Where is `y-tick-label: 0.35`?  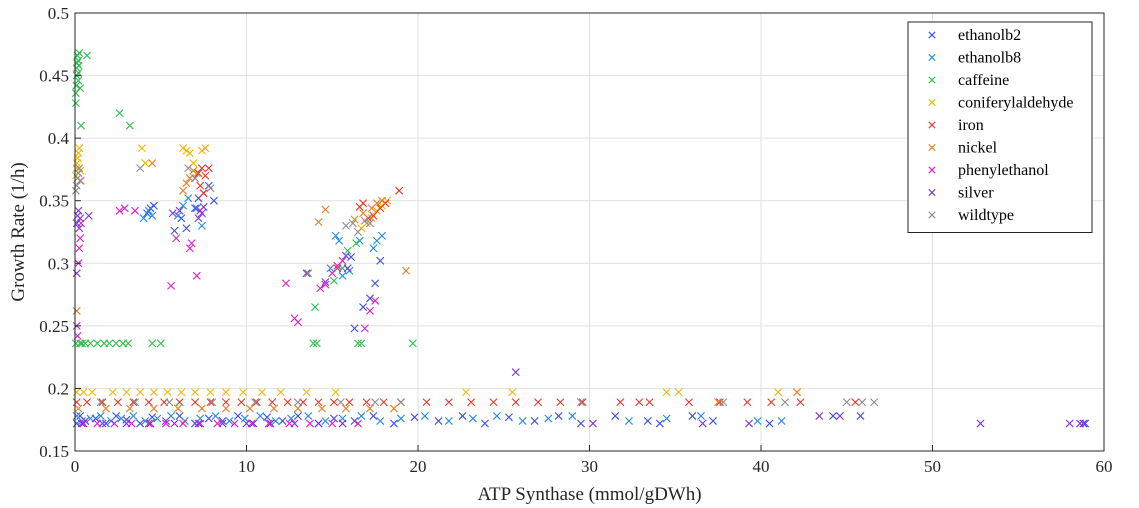 y-tick-label: 0.35 is located at coordinates (54, 201).